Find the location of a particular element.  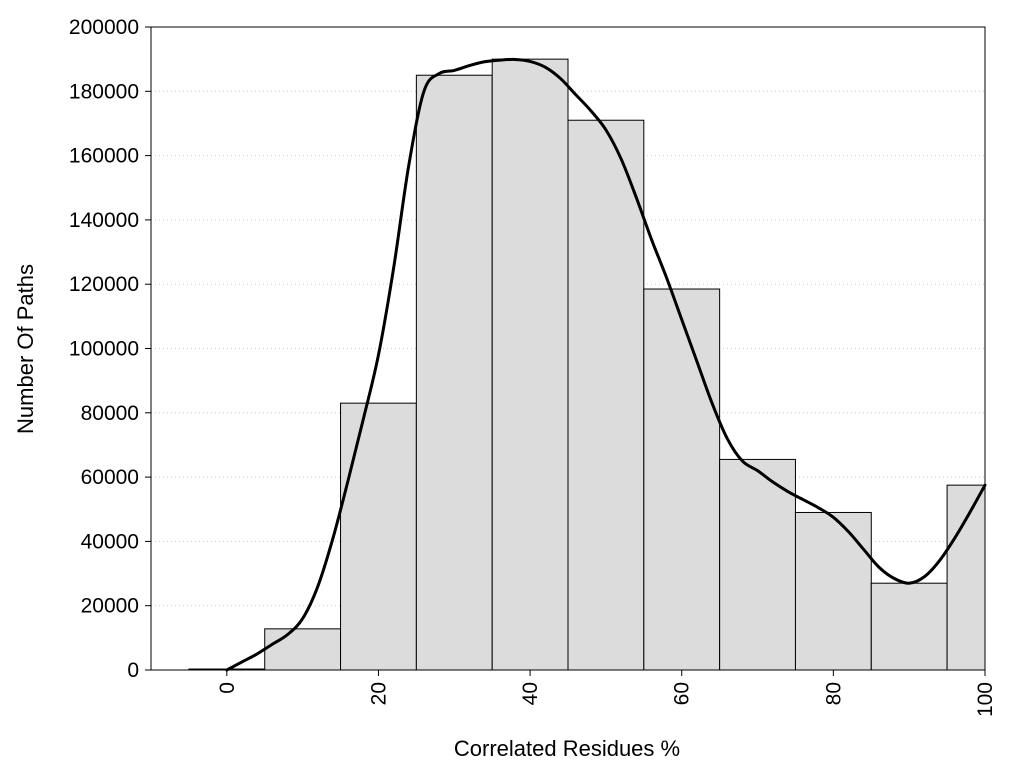

y-tick-label-100000: 100000 is located at coordinates (104, 349).